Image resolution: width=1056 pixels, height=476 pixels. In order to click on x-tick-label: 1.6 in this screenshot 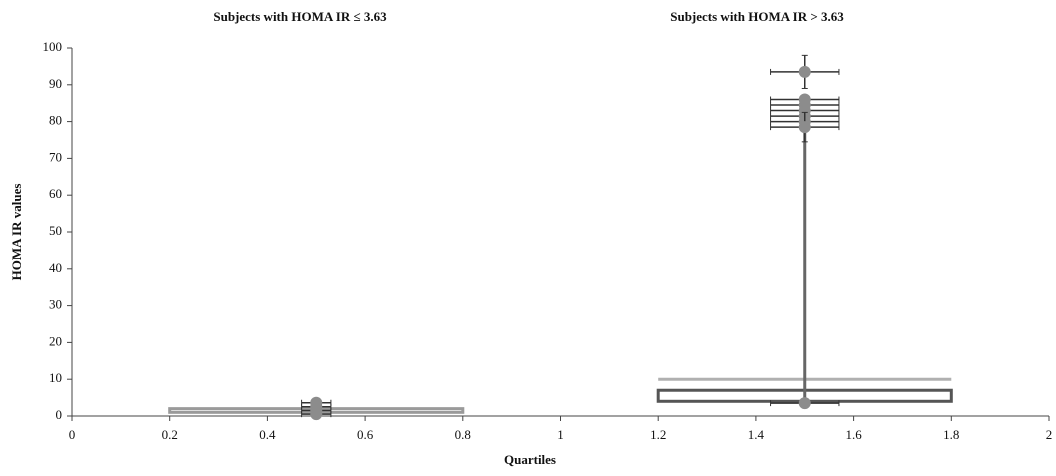, I will do `click(853, 434)`.